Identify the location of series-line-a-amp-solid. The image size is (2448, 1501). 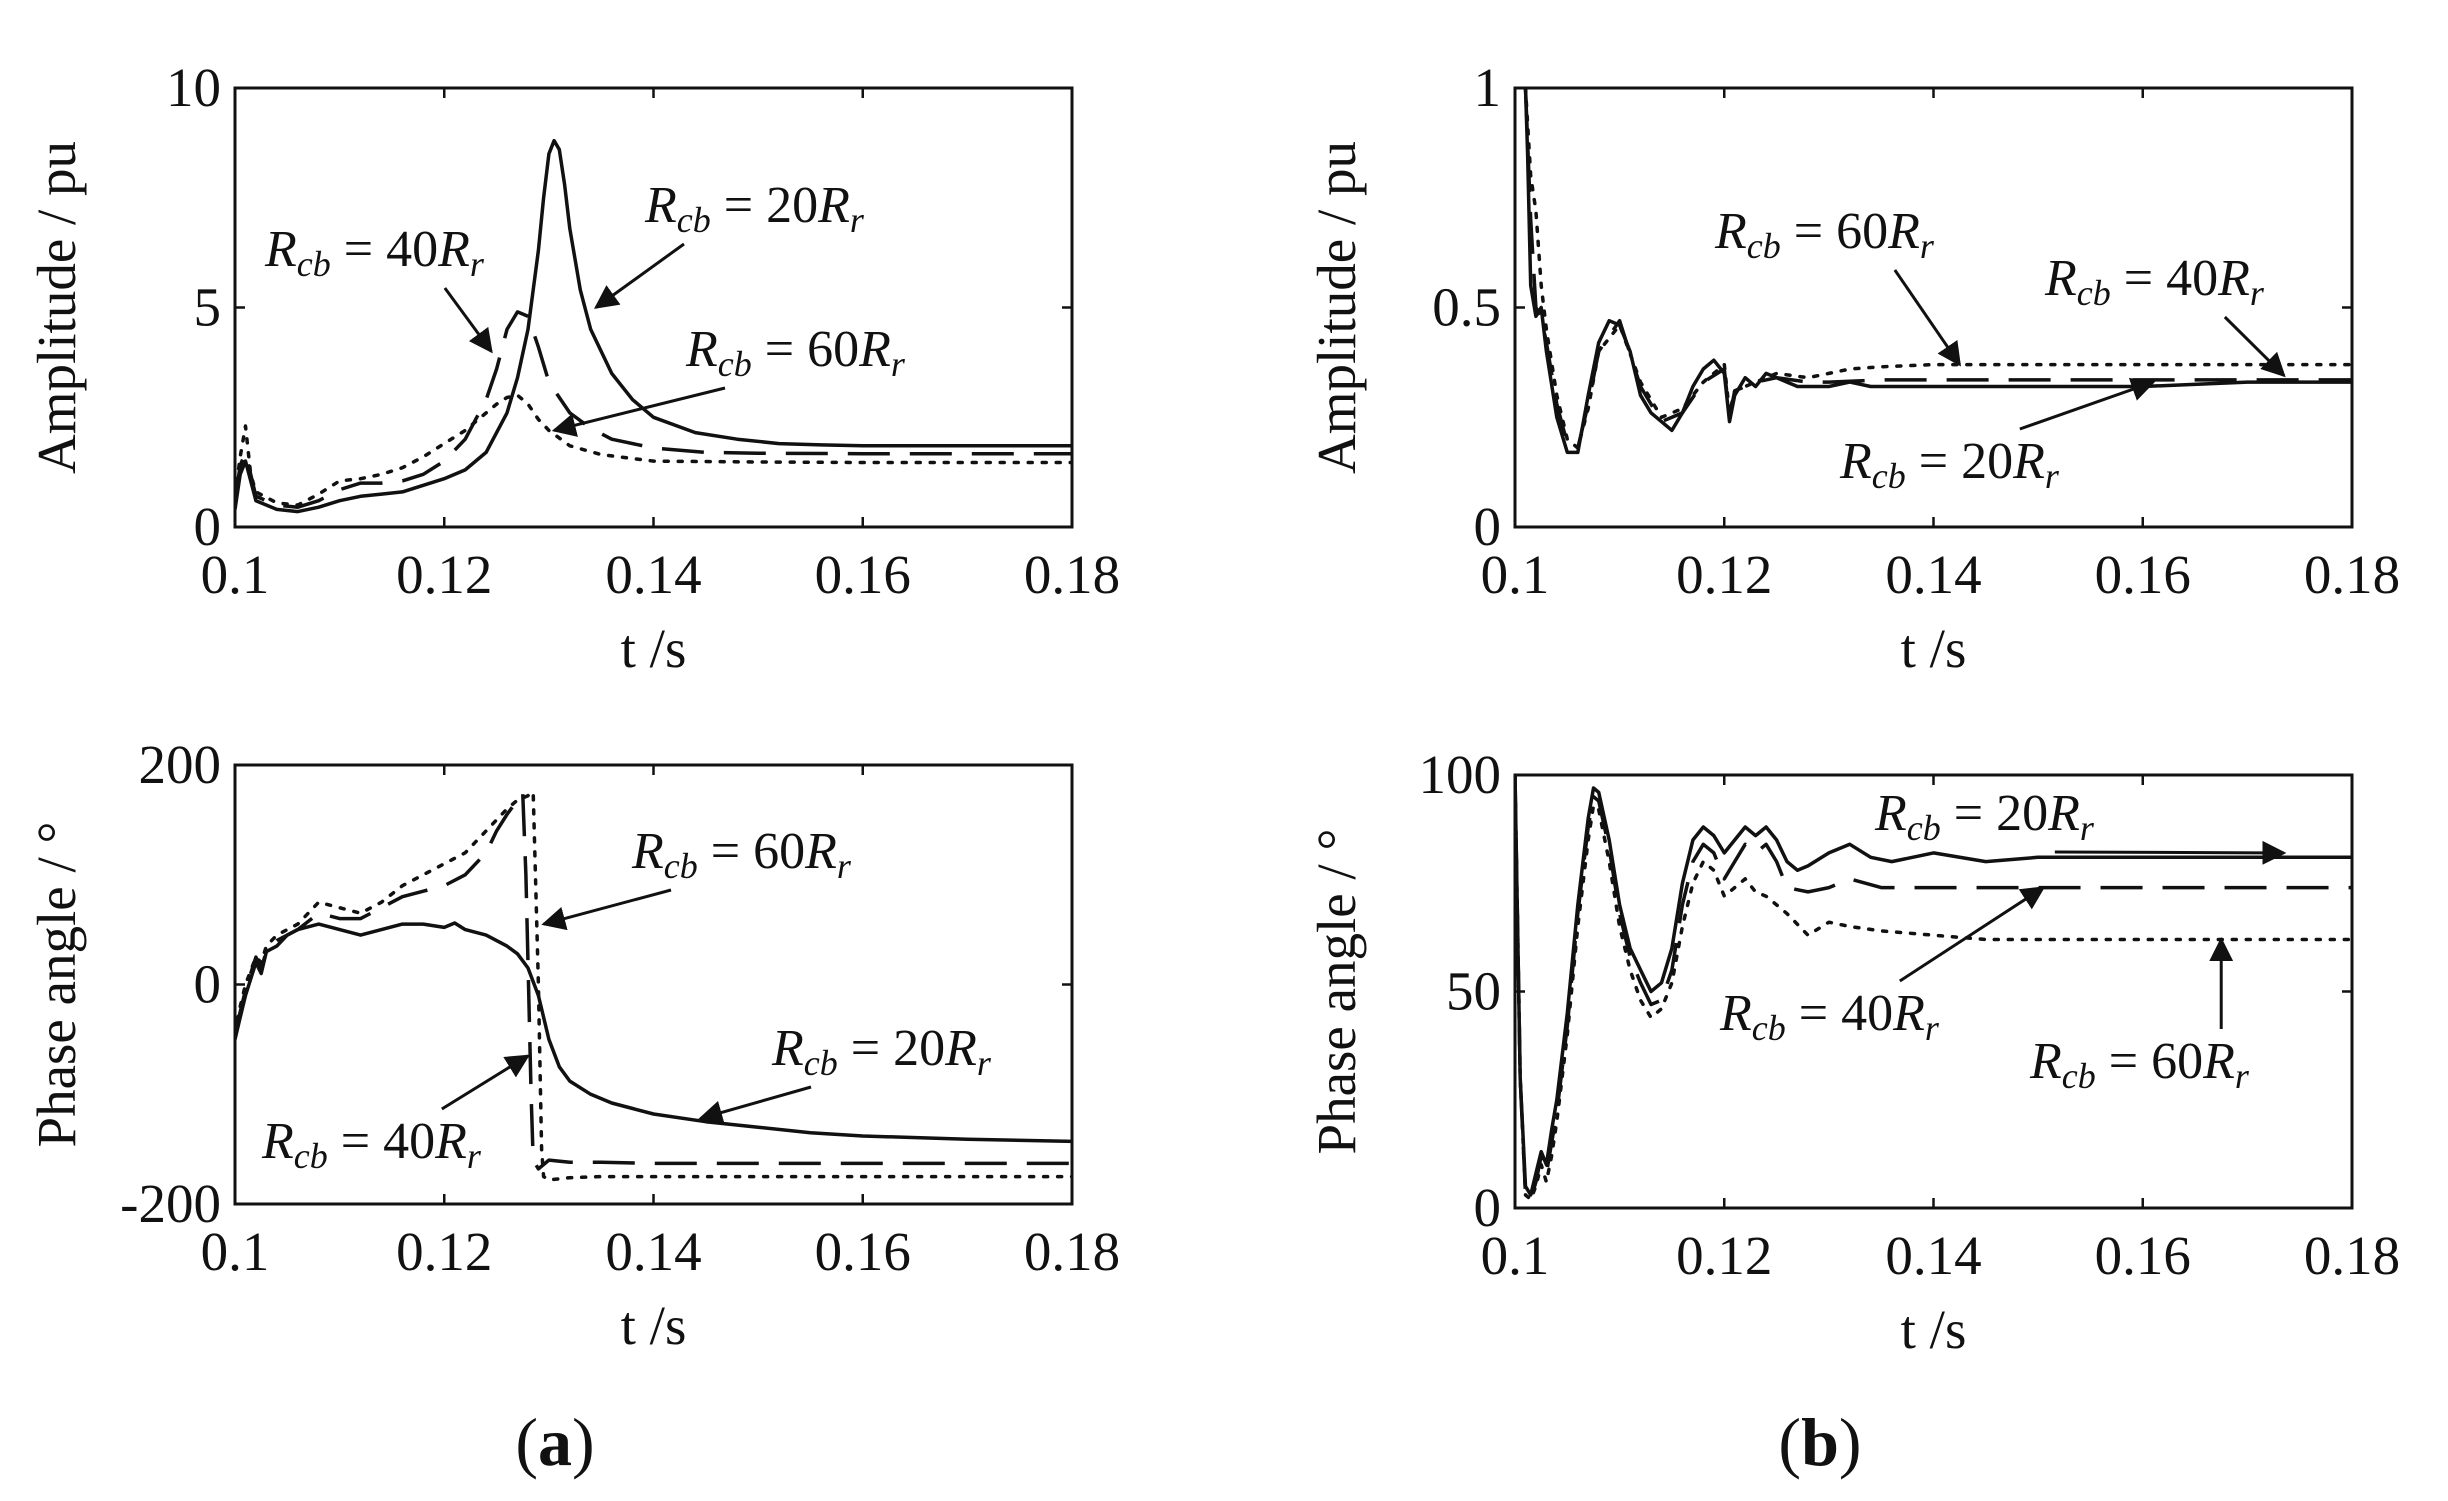
(653, 326).